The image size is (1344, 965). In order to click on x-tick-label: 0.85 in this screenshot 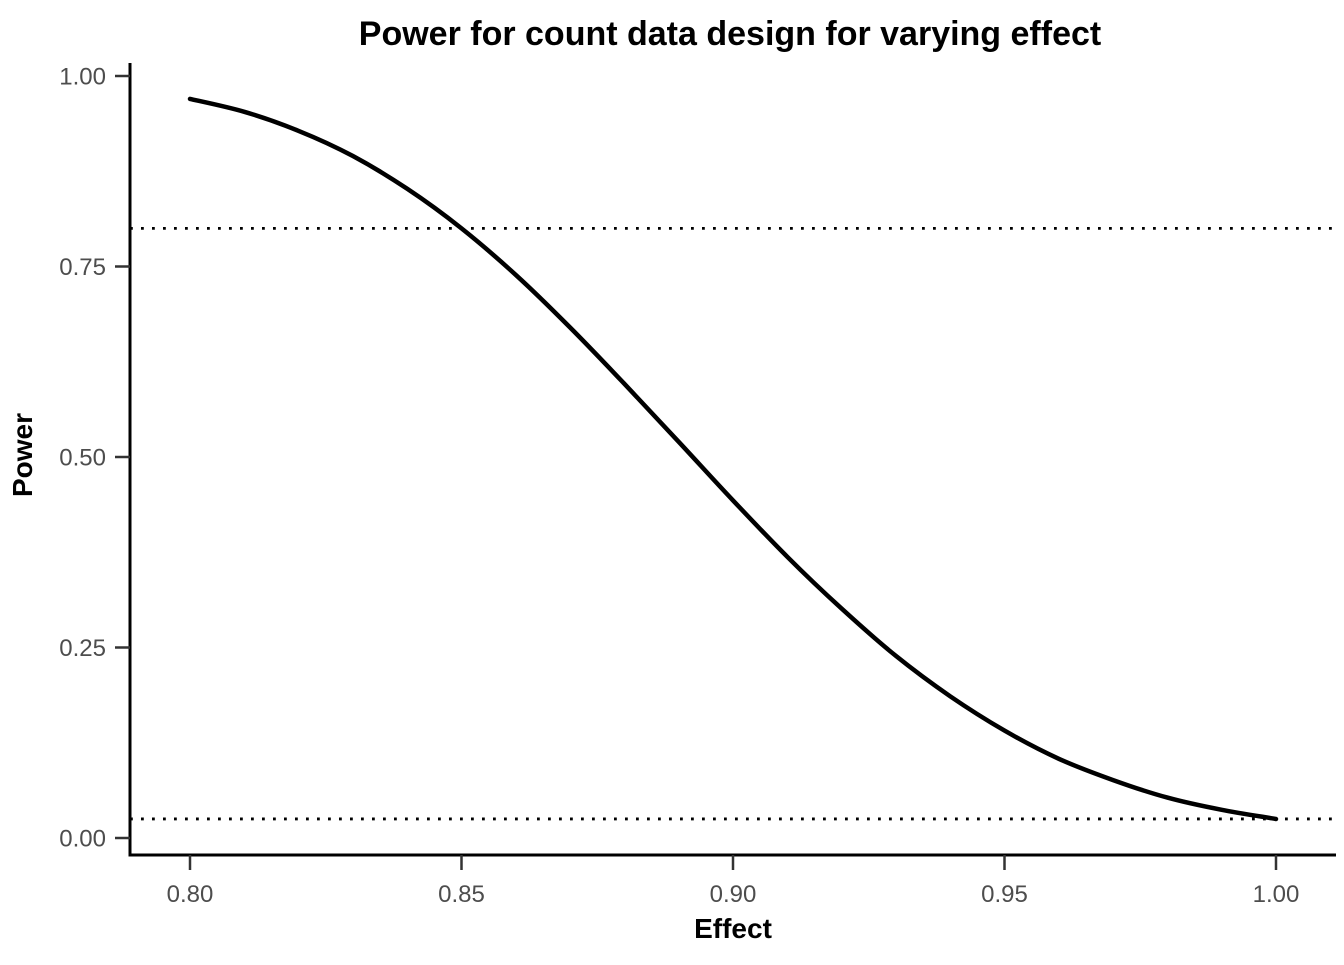, I will do `click(461, 894)`.